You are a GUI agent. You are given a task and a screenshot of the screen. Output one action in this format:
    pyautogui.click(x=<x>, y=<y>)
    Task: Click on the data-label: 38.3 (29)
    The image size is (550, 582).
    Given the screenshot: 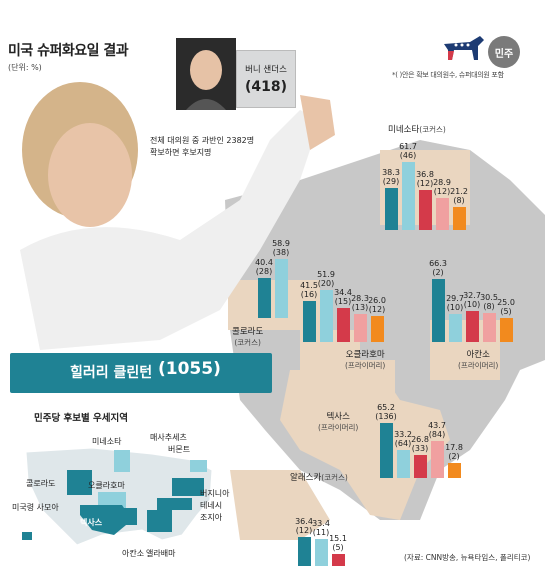 What is the action you would take?
    pyautogui.click(x=391, y=177)
    